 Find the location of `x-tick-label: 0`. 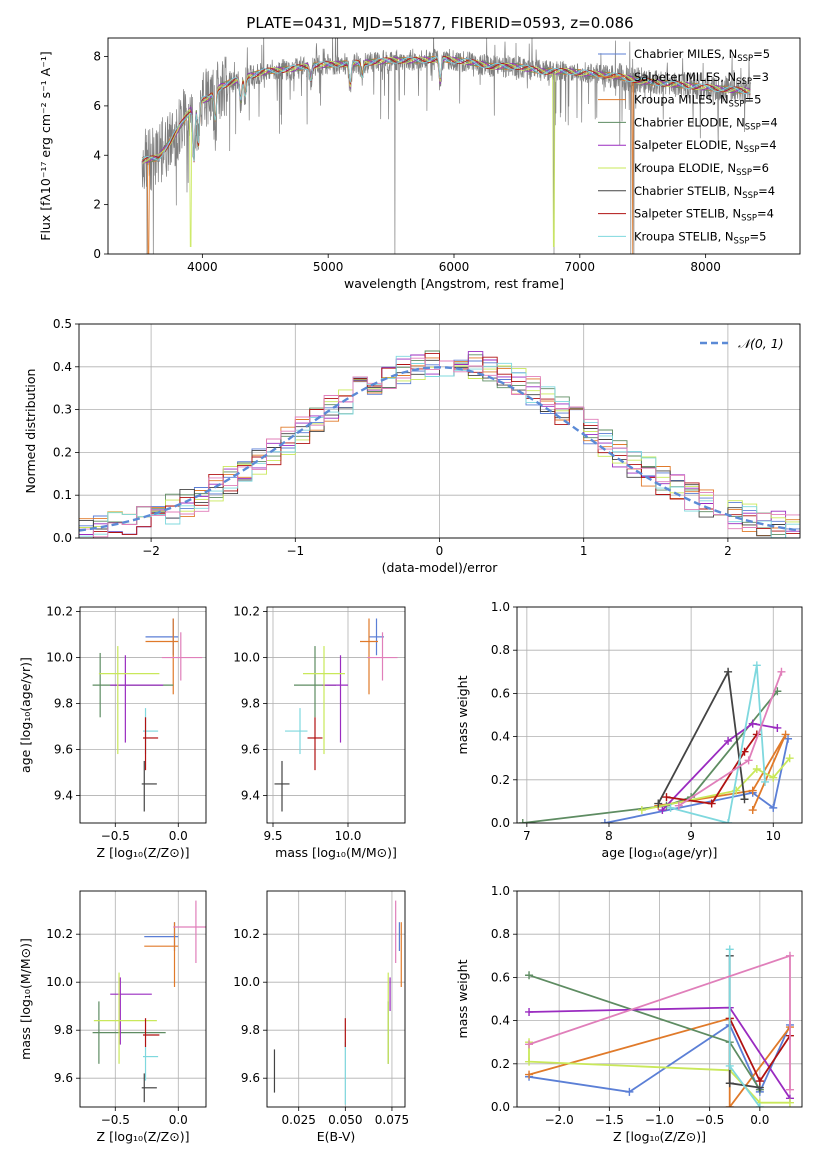

x-tick-label: 0 is located at coordinates (440, 551).